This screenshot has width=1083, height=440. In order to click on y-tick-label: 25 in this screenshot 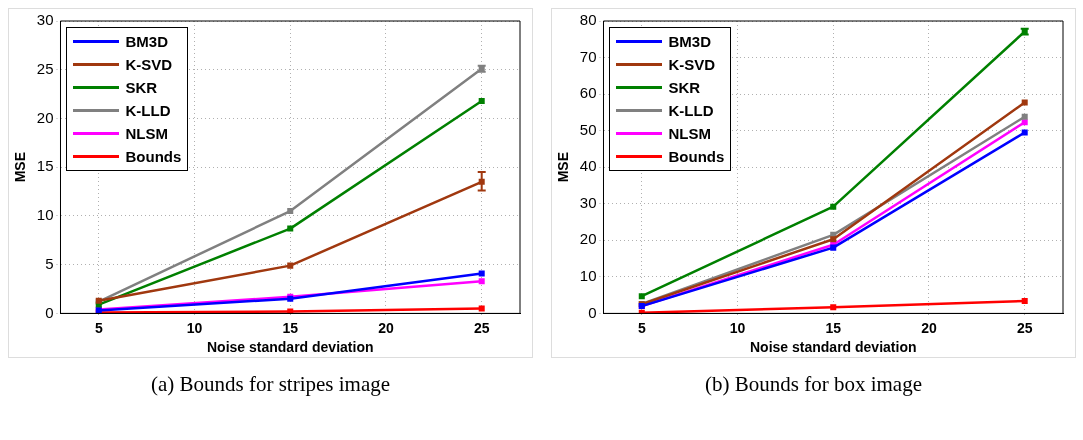, I will do `click(45, 68)`.